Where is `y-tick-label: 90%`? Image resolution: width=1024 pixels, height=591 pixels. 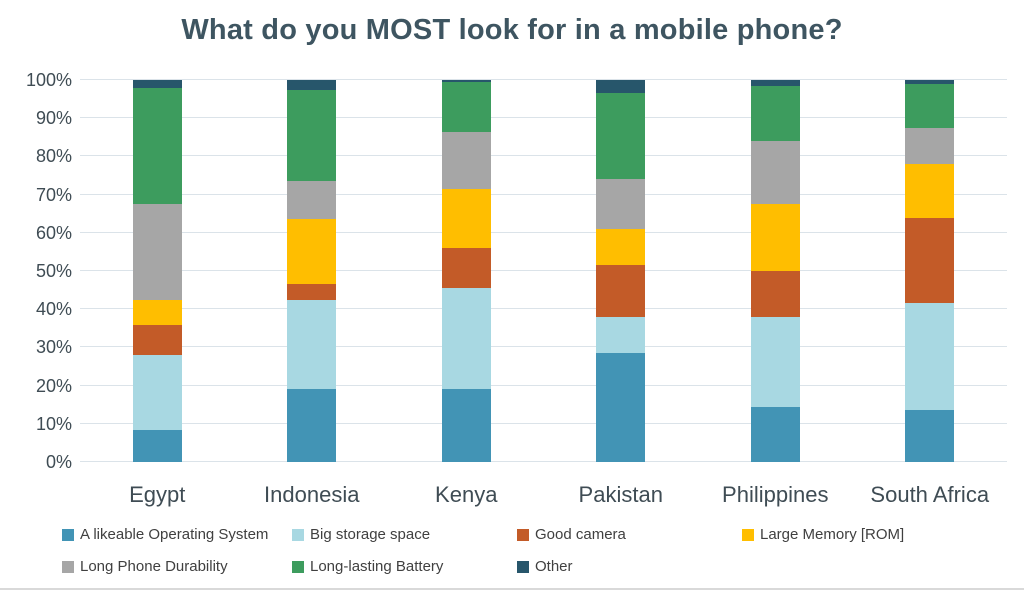
y-tick-label: 90% is located at coordinates (53, 118).